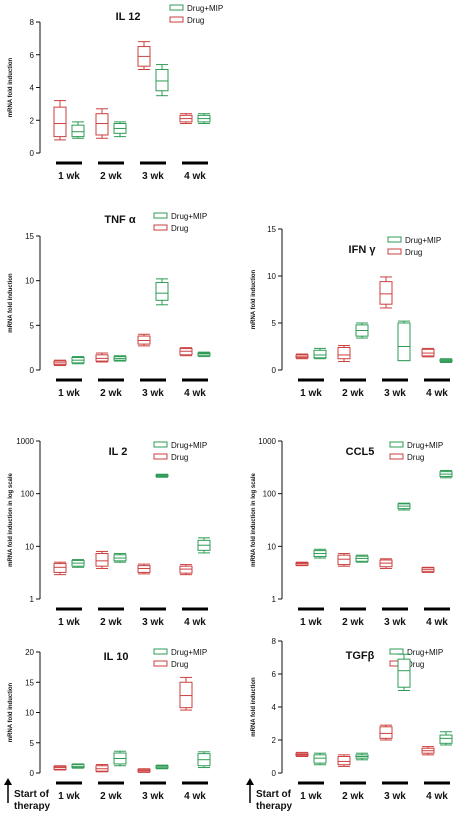 The height and width of the screenshot is (822, 474). What do you see at coordinates (32, 120) in the screenshot?
I see `y-tick-label: 2` at bounding box center [32, 120].